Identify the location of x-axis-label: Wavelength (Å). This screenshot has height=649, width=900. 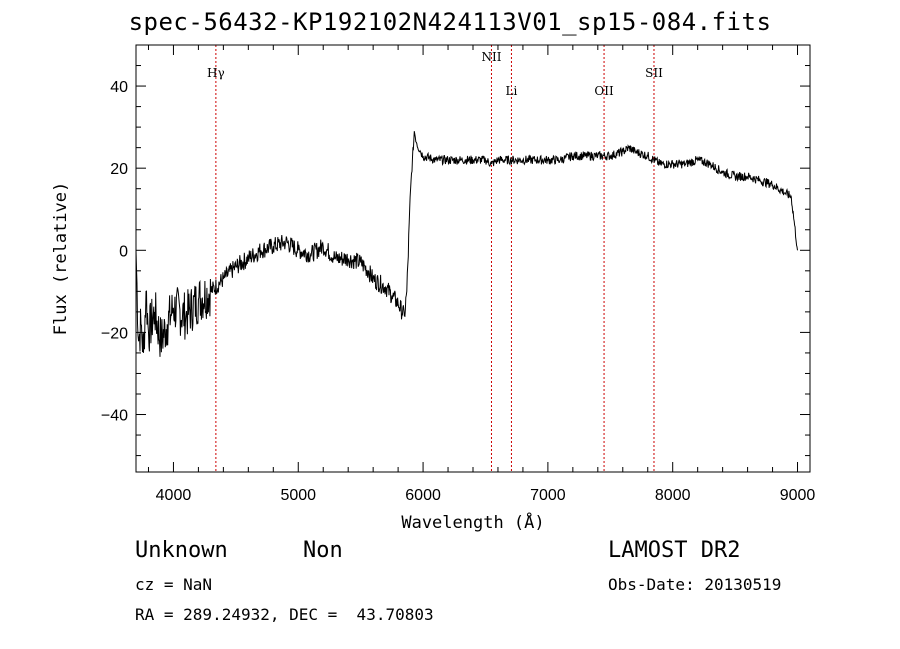
(472, 522).